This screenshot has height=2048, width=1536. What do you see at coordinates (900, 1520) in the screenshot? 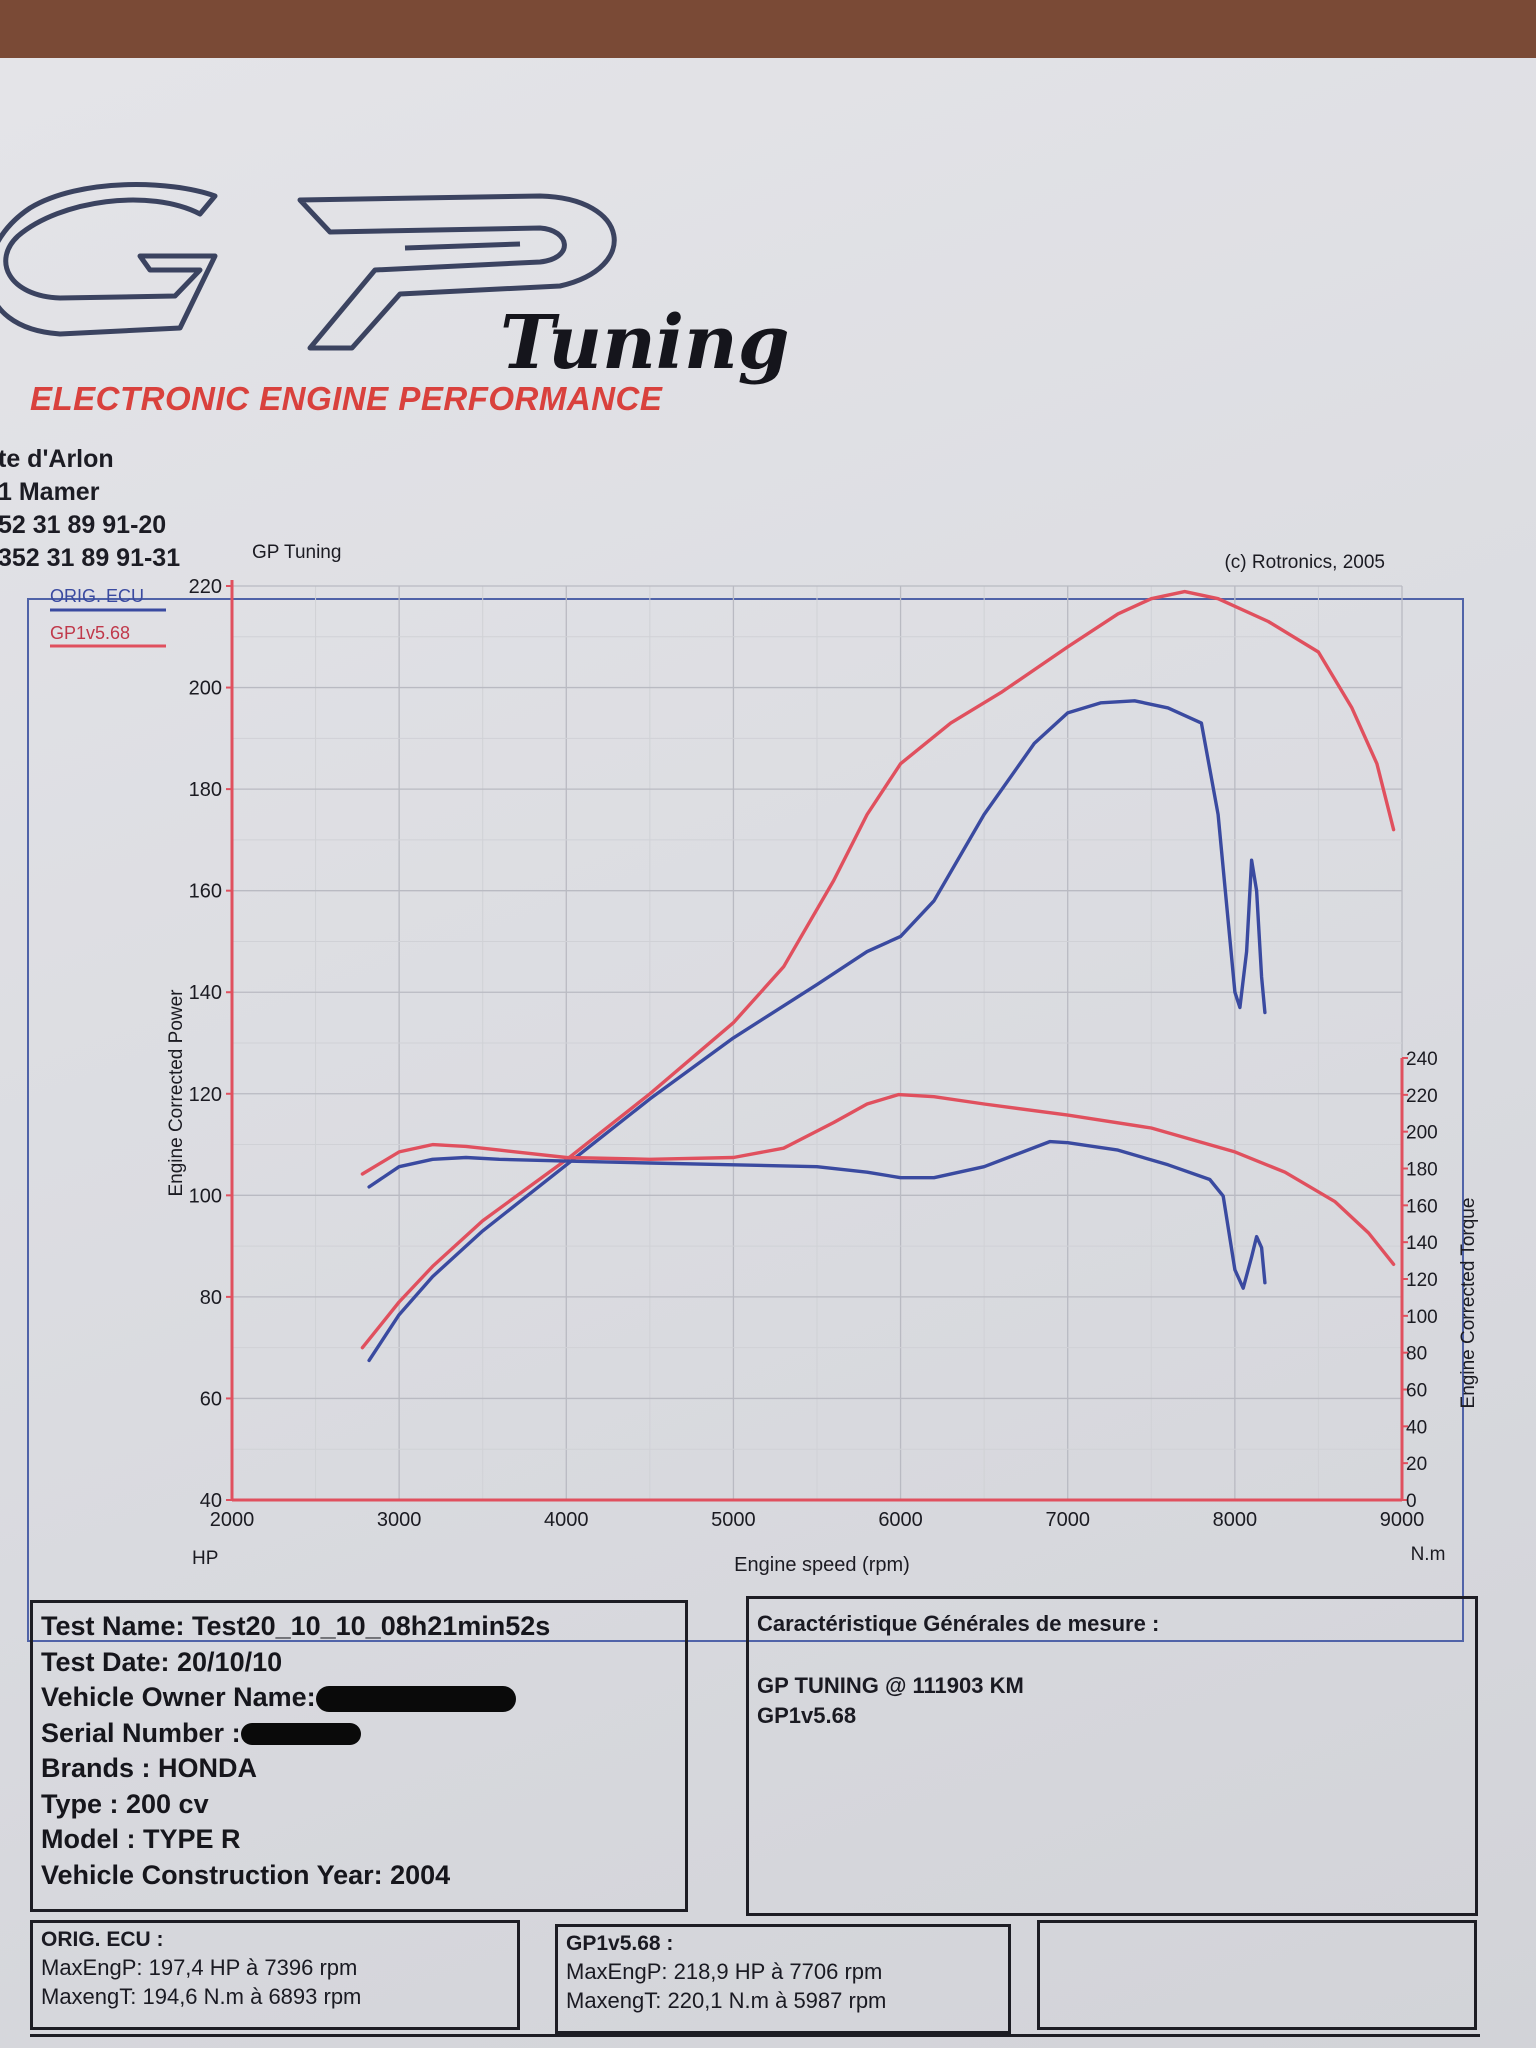
I see `x-tick-label: 6000` at bounding box center [900, 1520].